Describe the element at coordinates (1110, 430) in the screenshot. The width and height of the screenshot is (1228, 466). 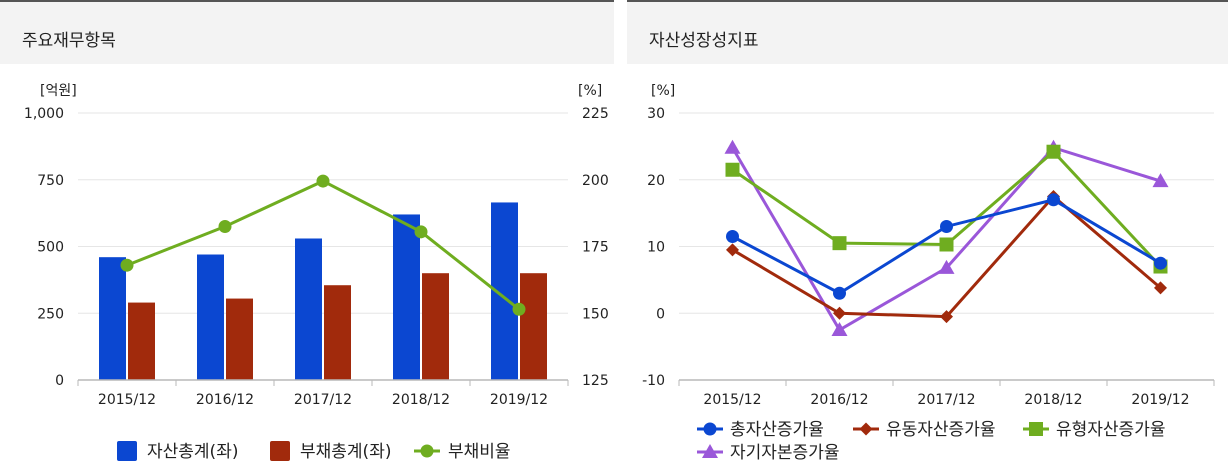
I see `legend-tangible-asset-growth-label: 유형자산증가율` at that location.